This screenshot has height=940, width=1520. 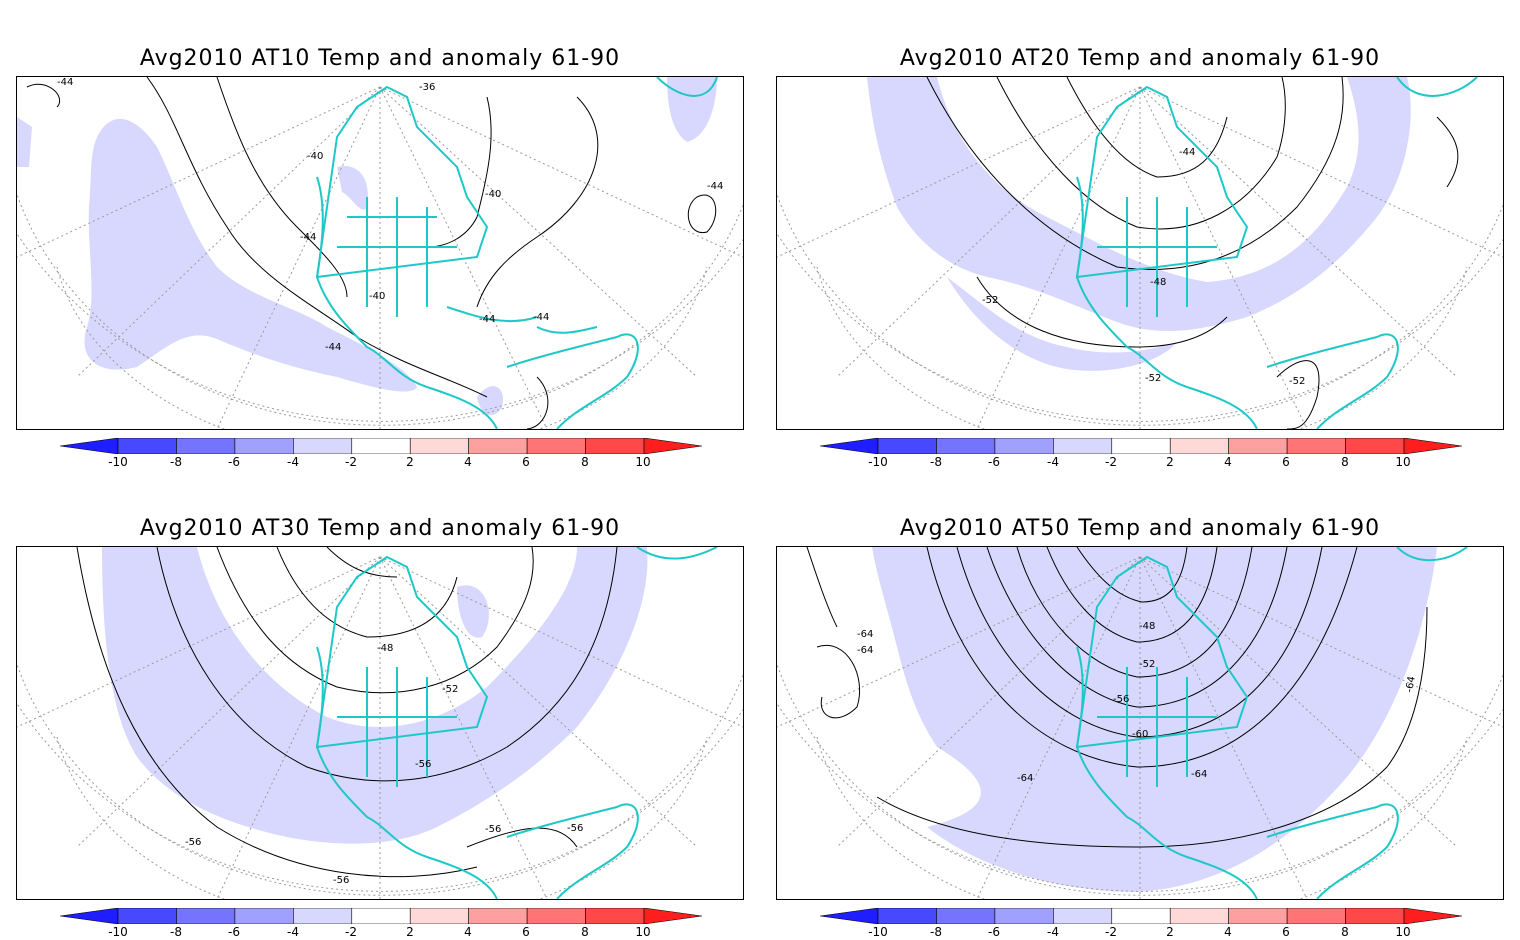 I want to click on contour-labels: -64 -64 -48 -52 -56 -60 -64 -64 -64, so click(x=1137, y=702).